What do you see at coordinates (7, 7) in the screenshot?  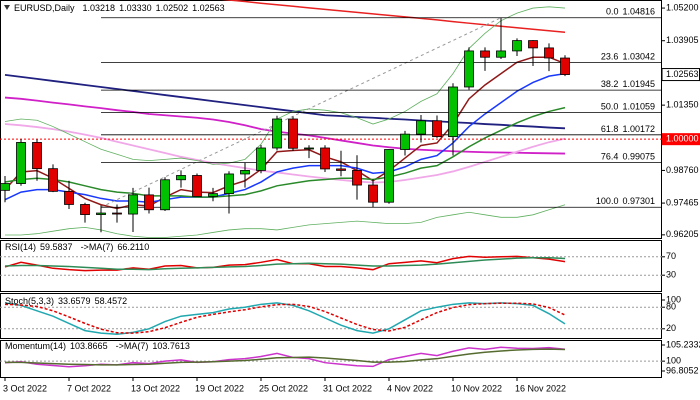 I see `symbol-icon` at bounding box center [7, 7].